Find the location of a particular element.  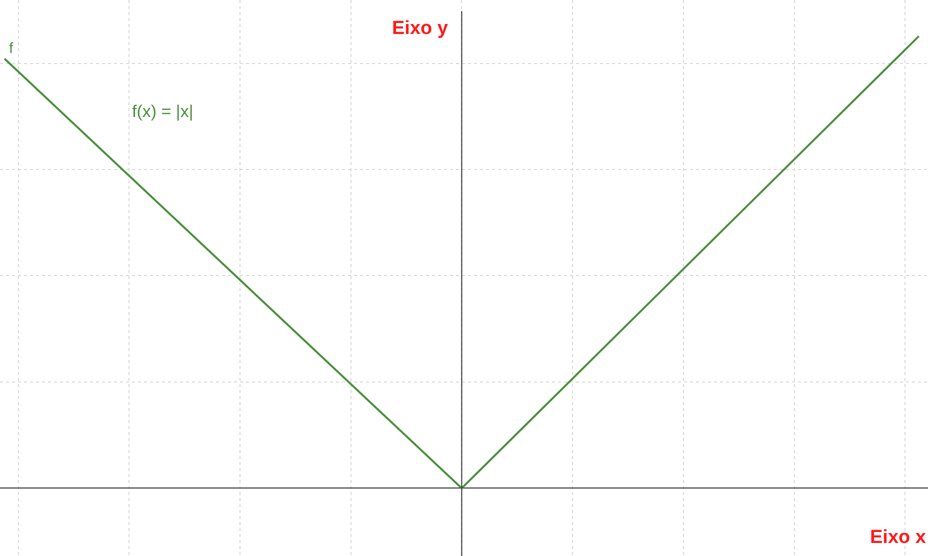

annotation: f(x) = |x| is located at coordinates (163, 111).